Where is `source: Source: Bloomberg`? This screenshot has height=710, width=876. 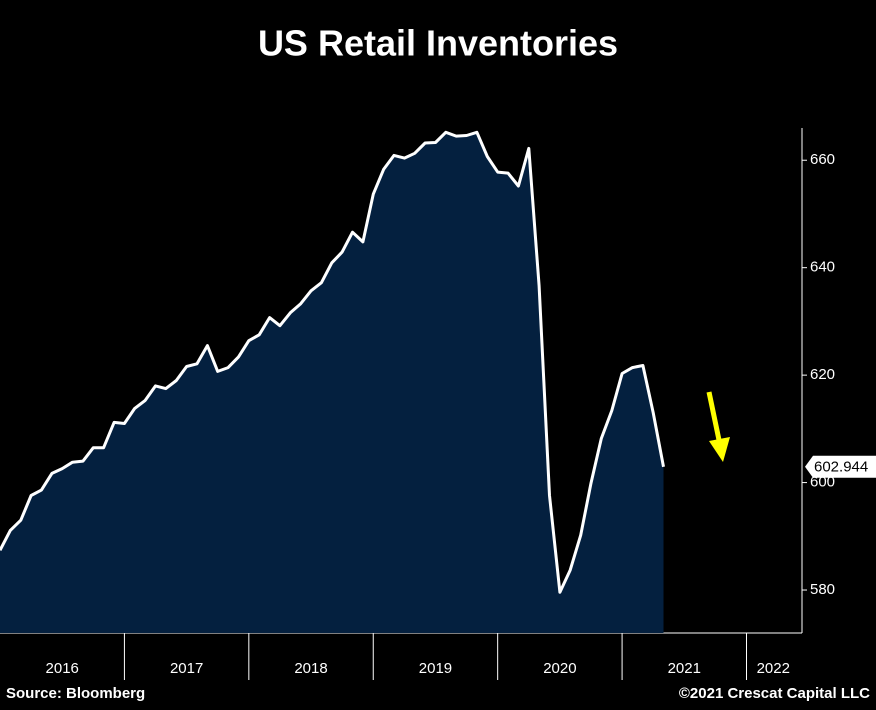 source: Source: Bloomberg is located at coordinates (75, 693).